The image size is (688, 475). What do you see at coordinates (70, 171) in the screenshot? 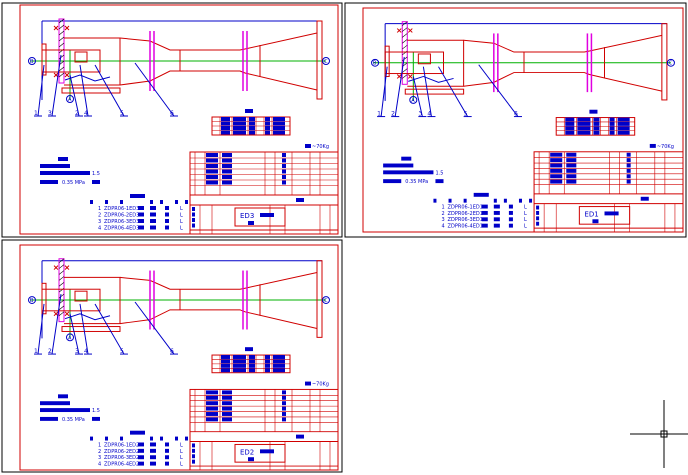
I see `technical-notes: 1.5 0.35 MPa` at bounding box center [70, 171].